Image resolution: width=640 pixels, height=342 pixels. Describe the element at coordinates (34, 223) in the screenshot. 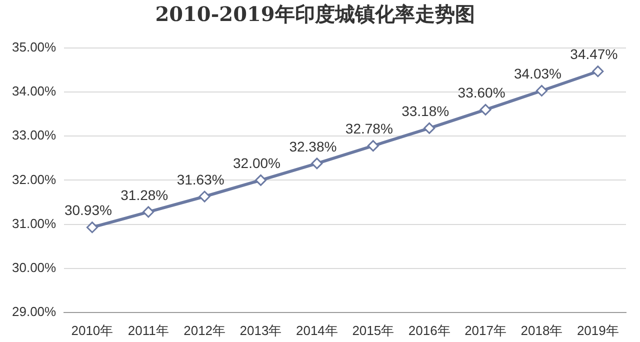

I see `y-tick-label: 31.00%` at that location.